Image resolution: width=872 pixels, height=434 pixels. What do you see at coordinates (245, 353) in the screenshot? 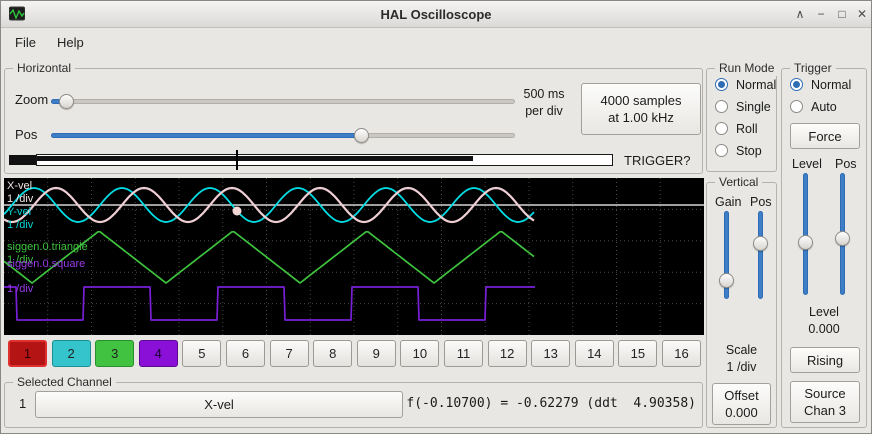
I see `channel-button-6: 6` at bounding box center [245, 353].